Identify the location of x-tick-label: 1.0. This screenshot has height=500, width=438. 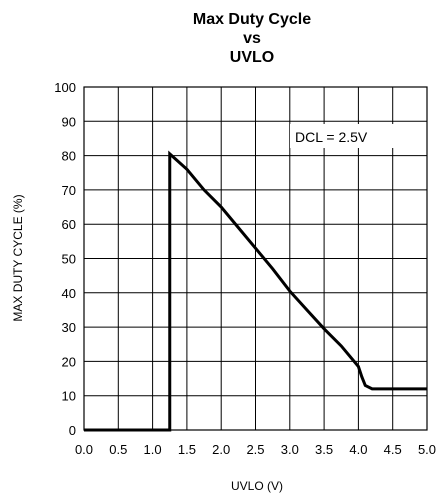
(153, 449).